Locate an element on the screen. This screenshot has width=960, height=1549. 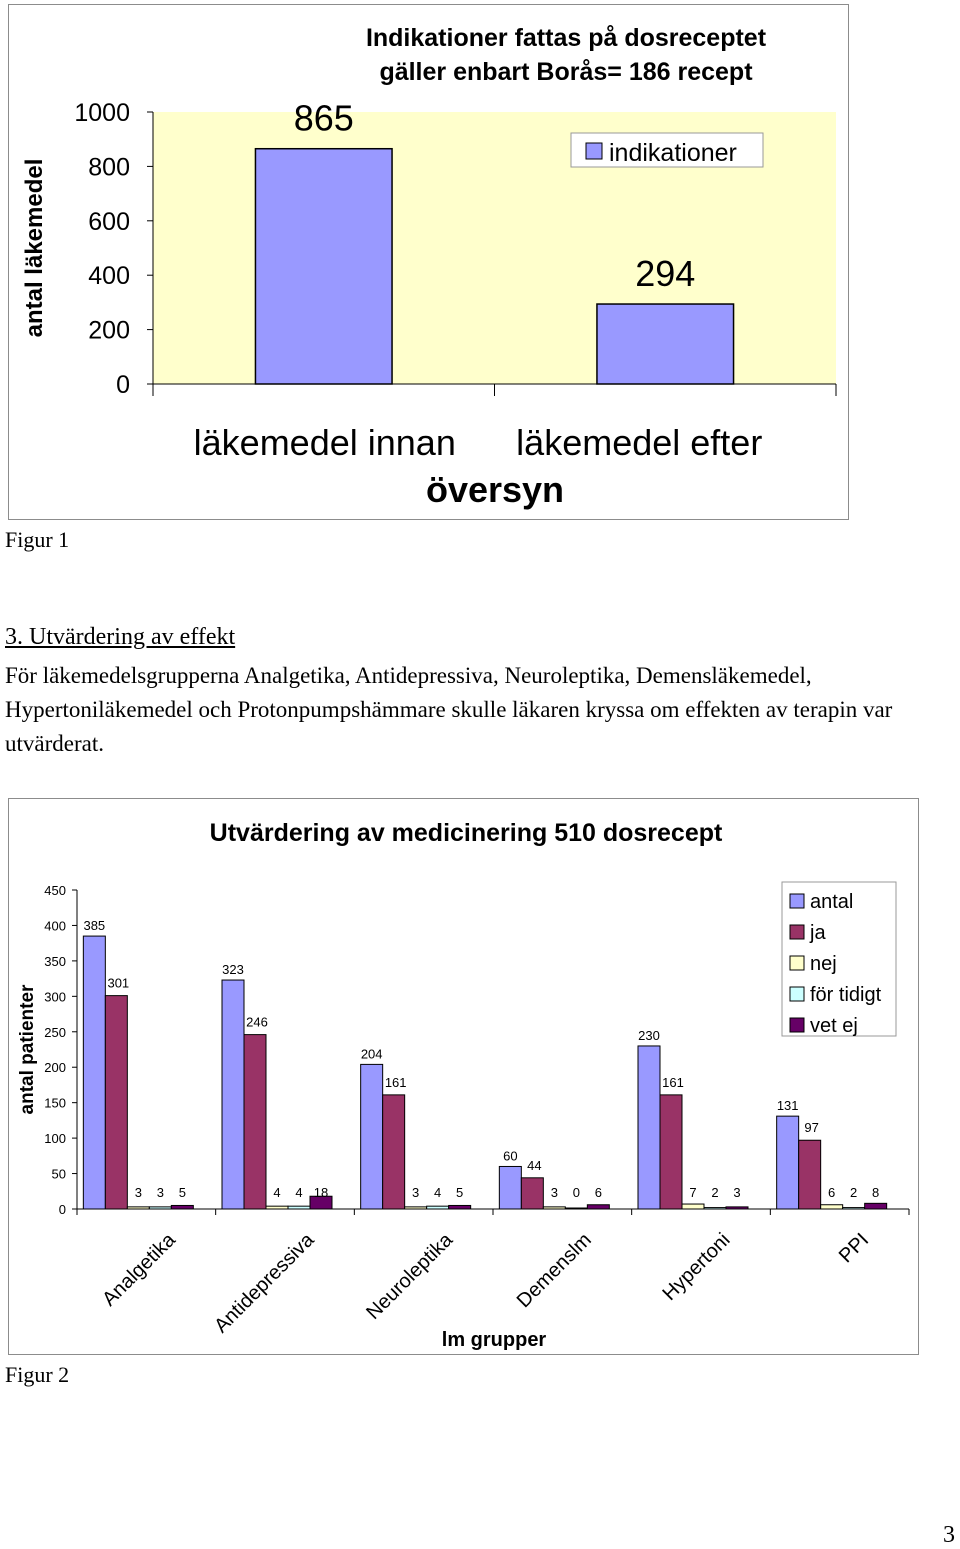
figure-1-caption: Figur 1 is located at coordinates (37, 539).